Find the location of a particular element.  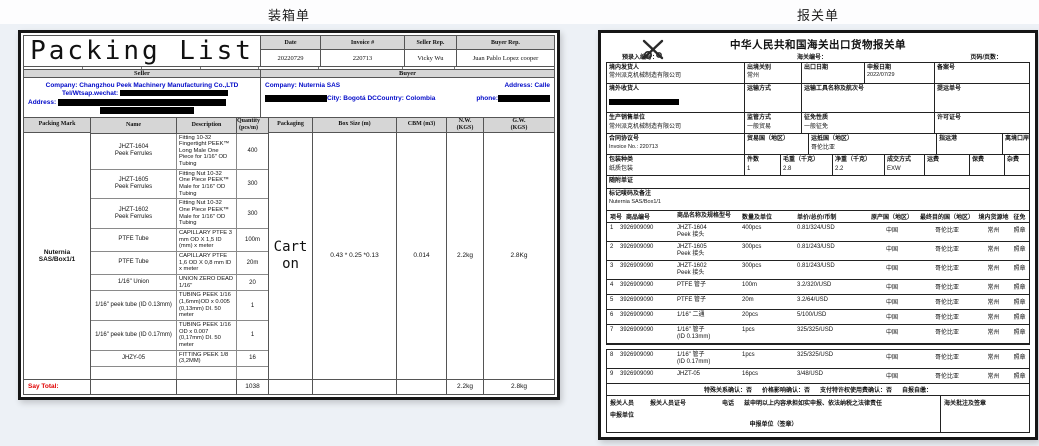

item-quantity: 20pcs is located at coordinates (750, 314).